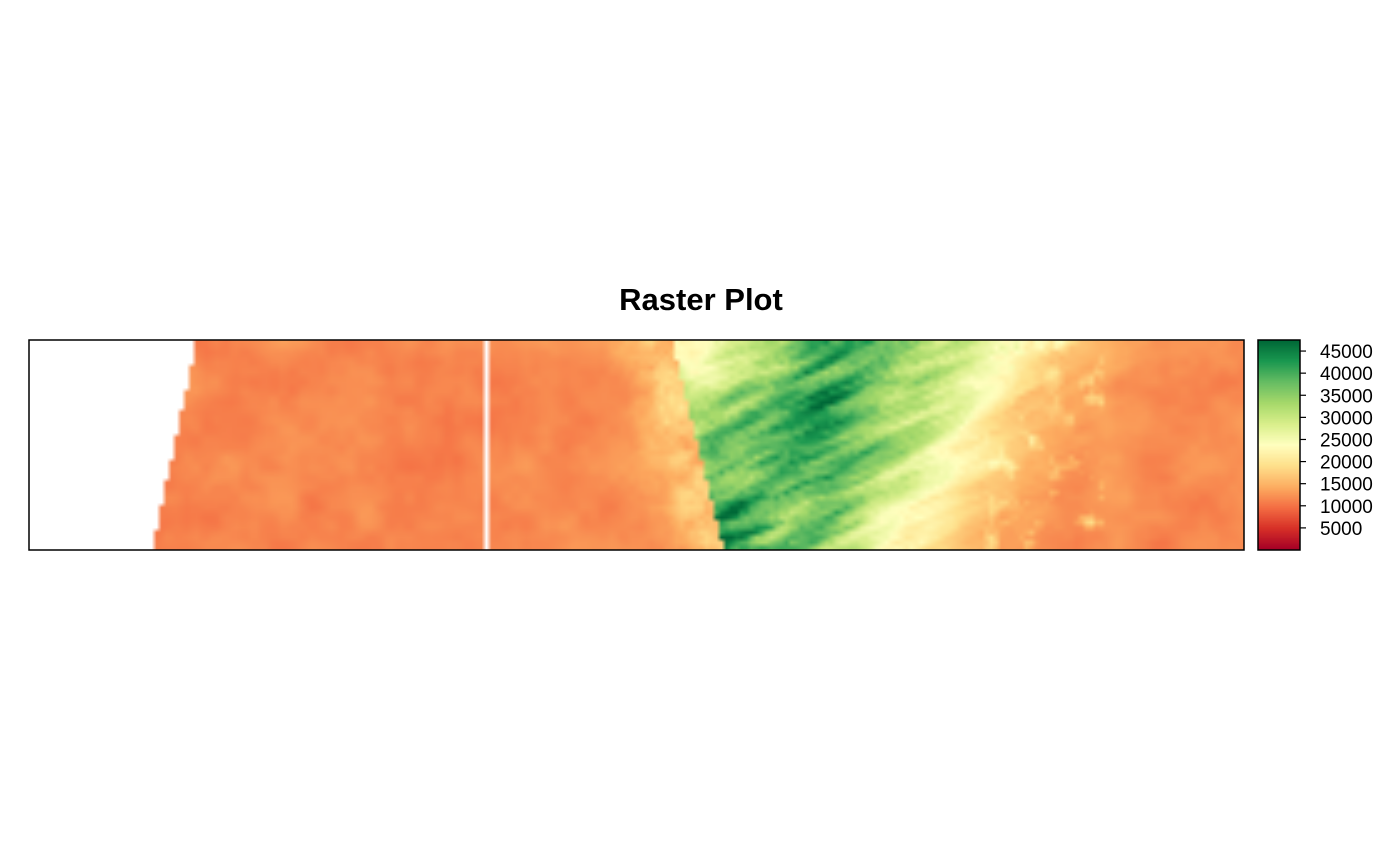  What do you see at coordinates (1346, 396) in the screenshot?
I see `colorbar-tick-label: 35000` at bounding box center [1346, 396].